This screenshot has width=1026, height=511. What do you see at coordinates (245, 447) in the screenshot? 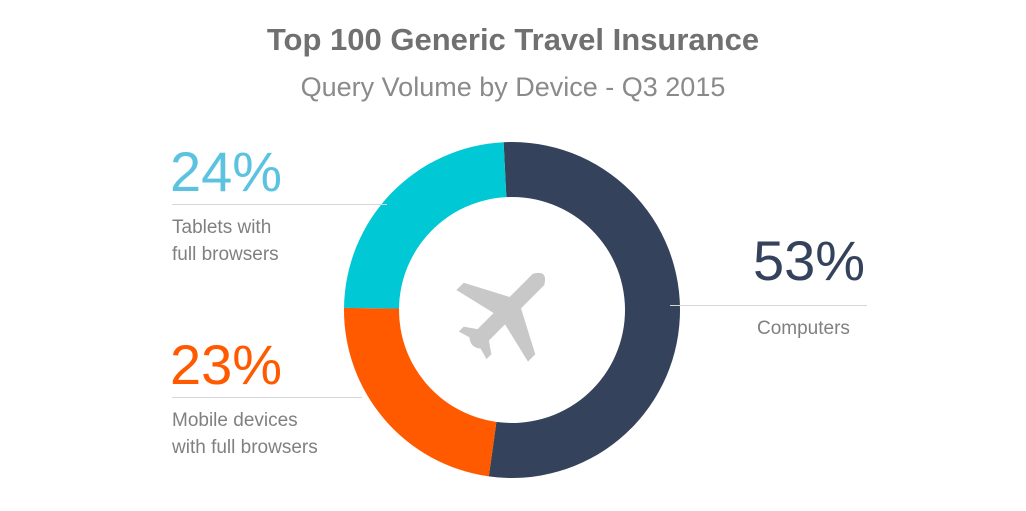
I see `slice-label-mobile-line2: with full browsers` at bounding box center [245, 447].